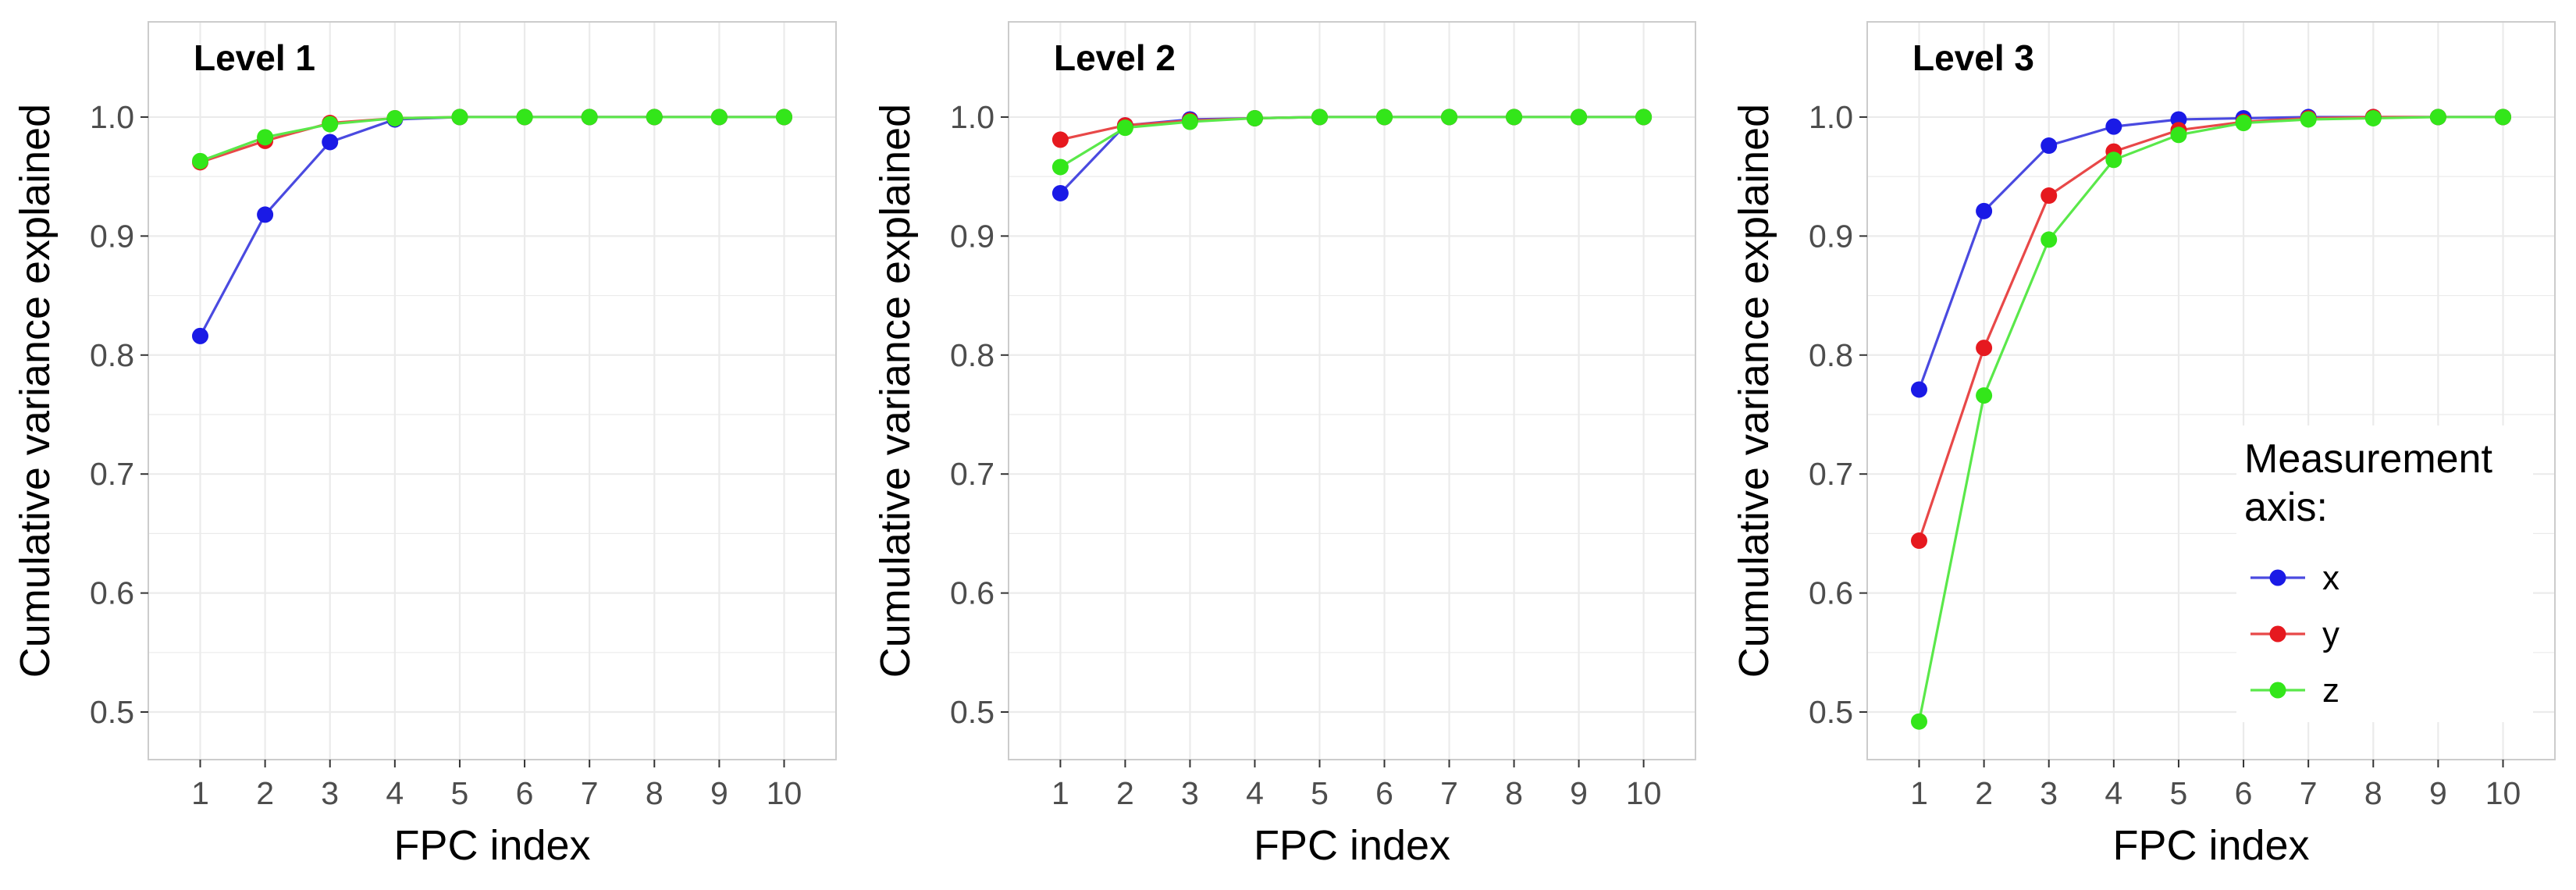 This screenshot has width=2576, height=890. What do you see at coordinates (2277, 634) in the screenshot?
I see `legend-marker-y` at bounding box center [2277, 634].